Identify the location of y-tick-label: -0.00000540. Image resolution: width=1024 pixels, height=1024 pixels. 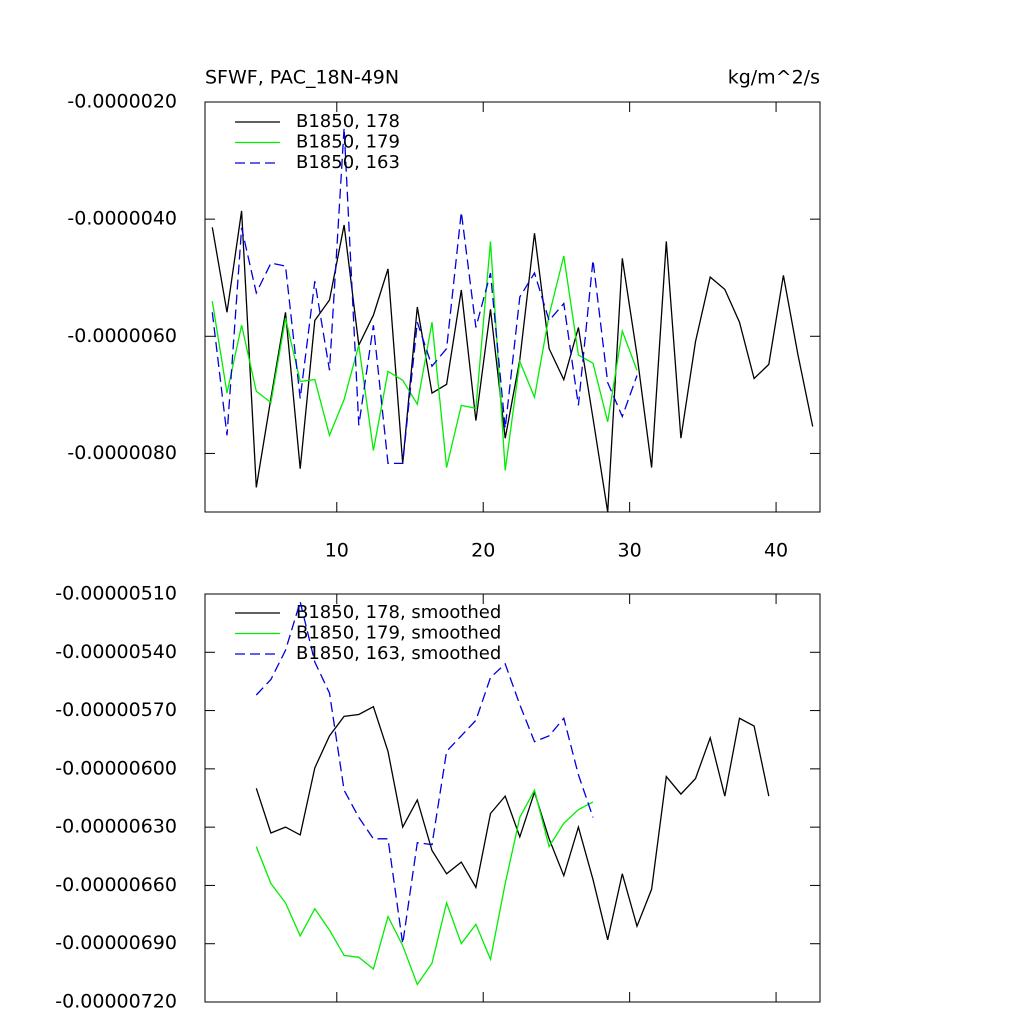
(116, 652).